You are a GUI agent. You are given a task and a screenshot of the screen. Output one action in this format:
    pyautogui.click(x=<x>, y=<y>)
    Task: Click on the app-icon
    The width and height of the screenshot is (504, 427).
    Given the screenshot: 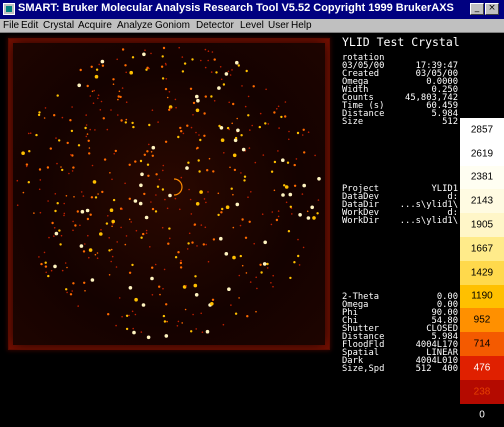 What is the action you would take?
    pyautogui.click(x=9, y=9)
    